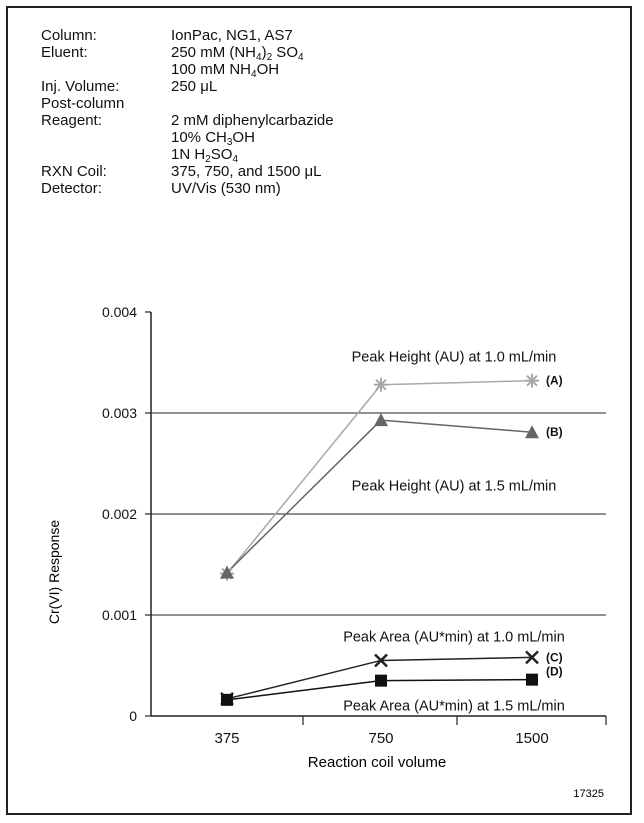  What do you see at coordinates (264, 52) in the screenshot?
I see `value-part: )` at bounding box center [264, 52].